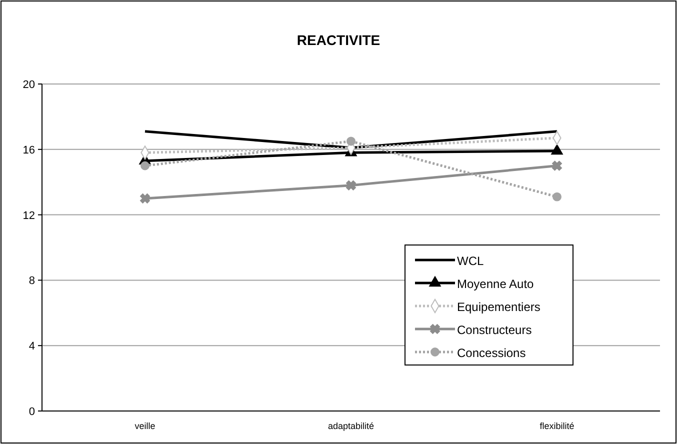  I want to click on legend-label: WCL, so click(470, 261).